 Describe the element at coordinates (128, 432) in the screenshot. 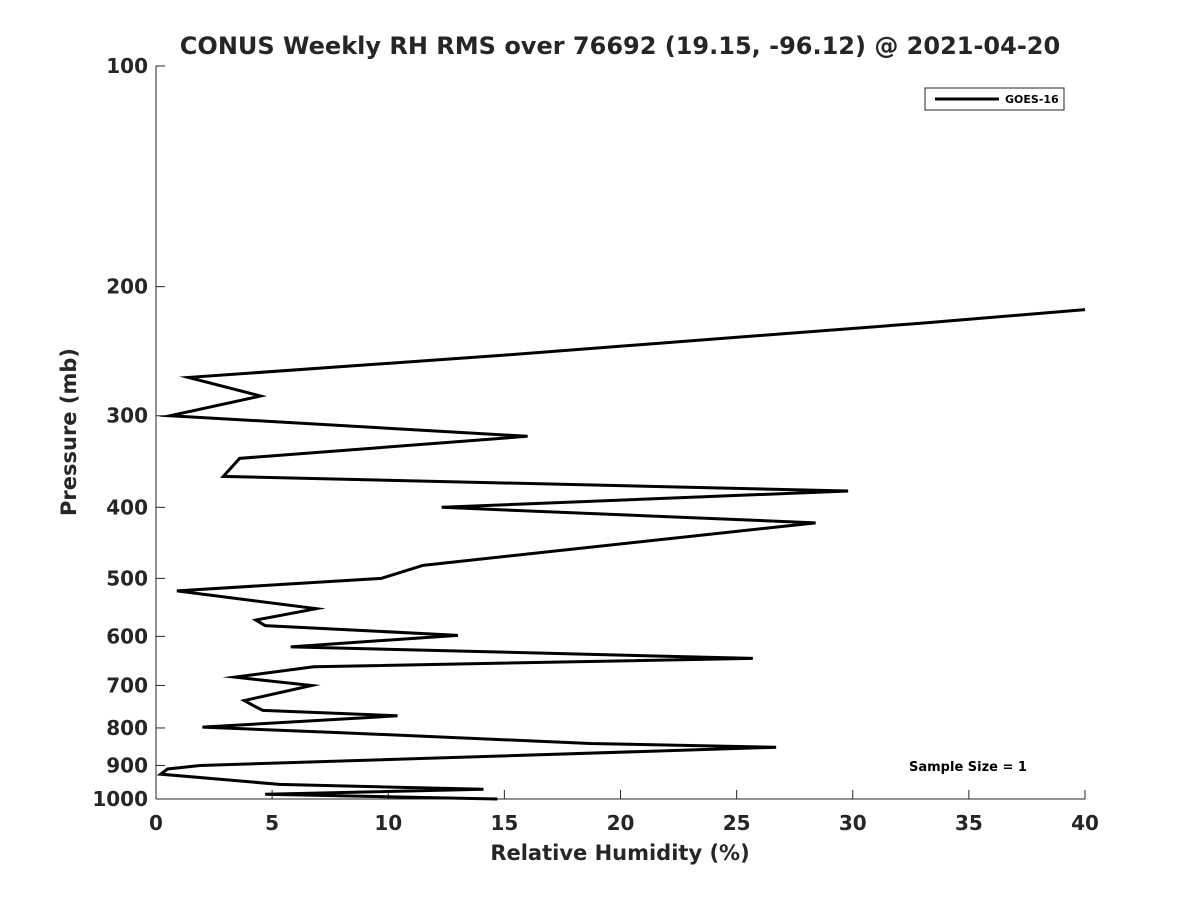

I see `y-ticks: 100 200 300 400 500 600 700 800 900 1000` at that location.